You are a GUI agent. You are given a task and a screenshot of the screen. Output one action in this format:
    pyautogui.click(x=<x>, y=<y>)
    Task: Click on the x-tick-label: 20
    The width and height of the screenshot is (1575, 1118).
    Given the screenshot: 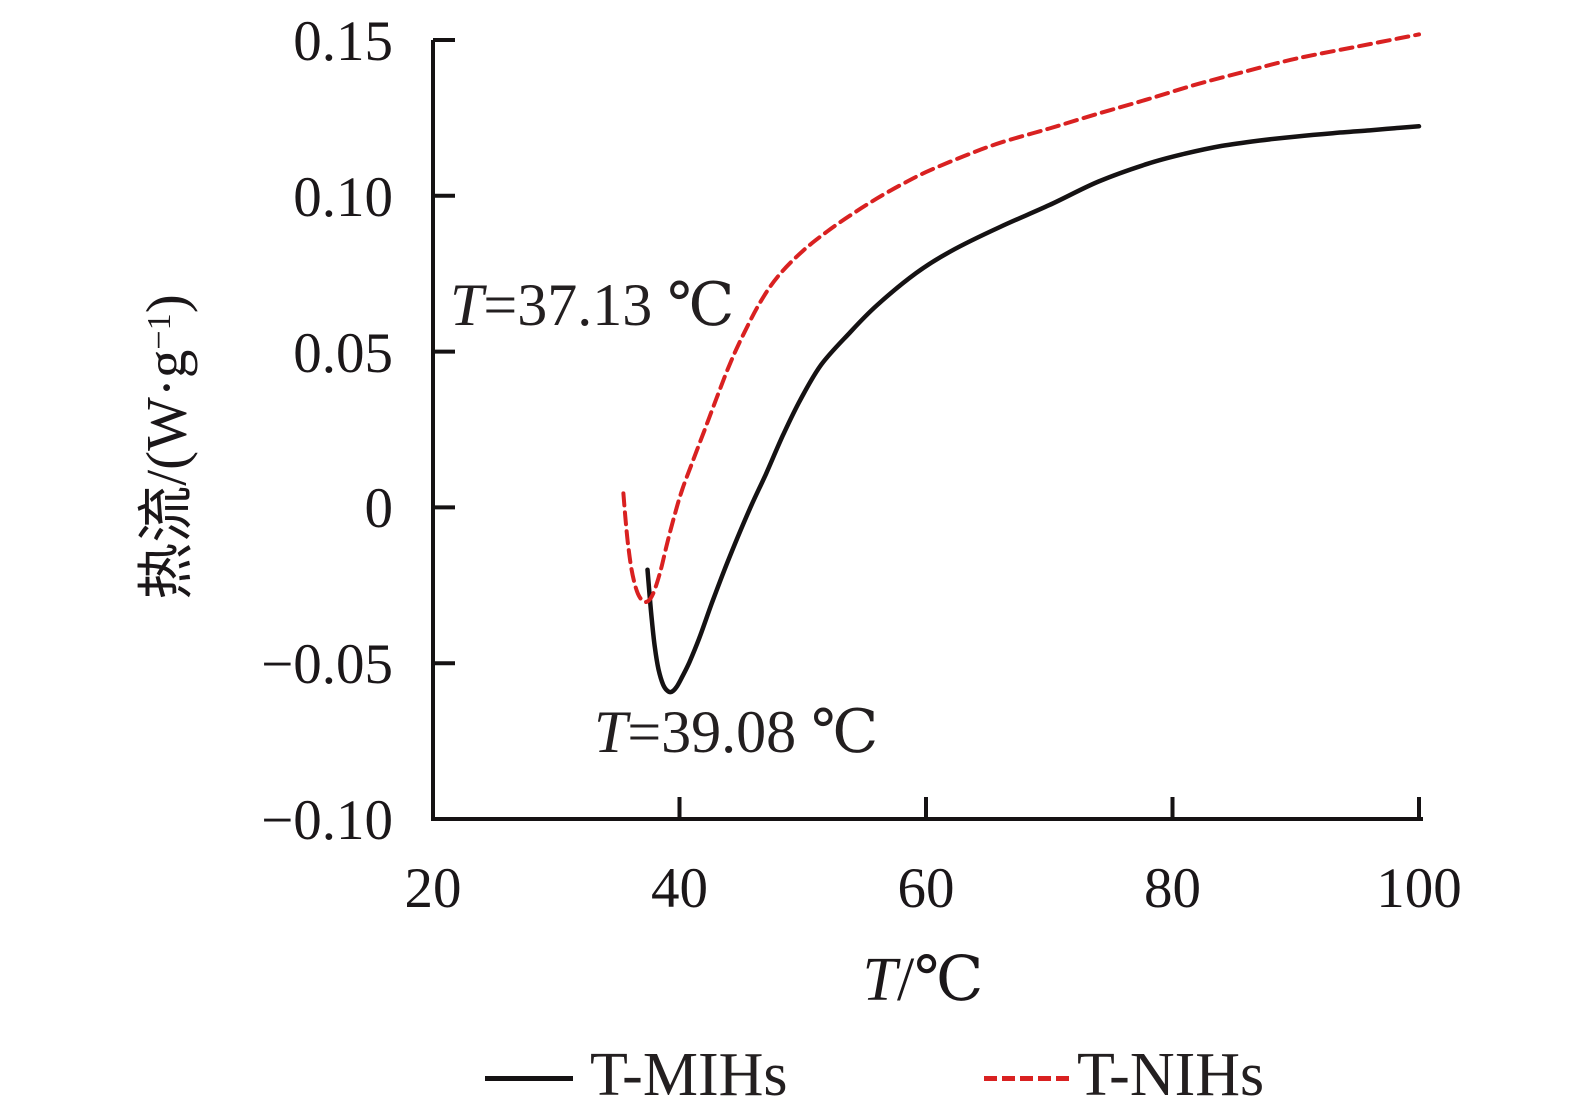 What is the action you would take?
    pyautogui.click(x=433, y=888)
    